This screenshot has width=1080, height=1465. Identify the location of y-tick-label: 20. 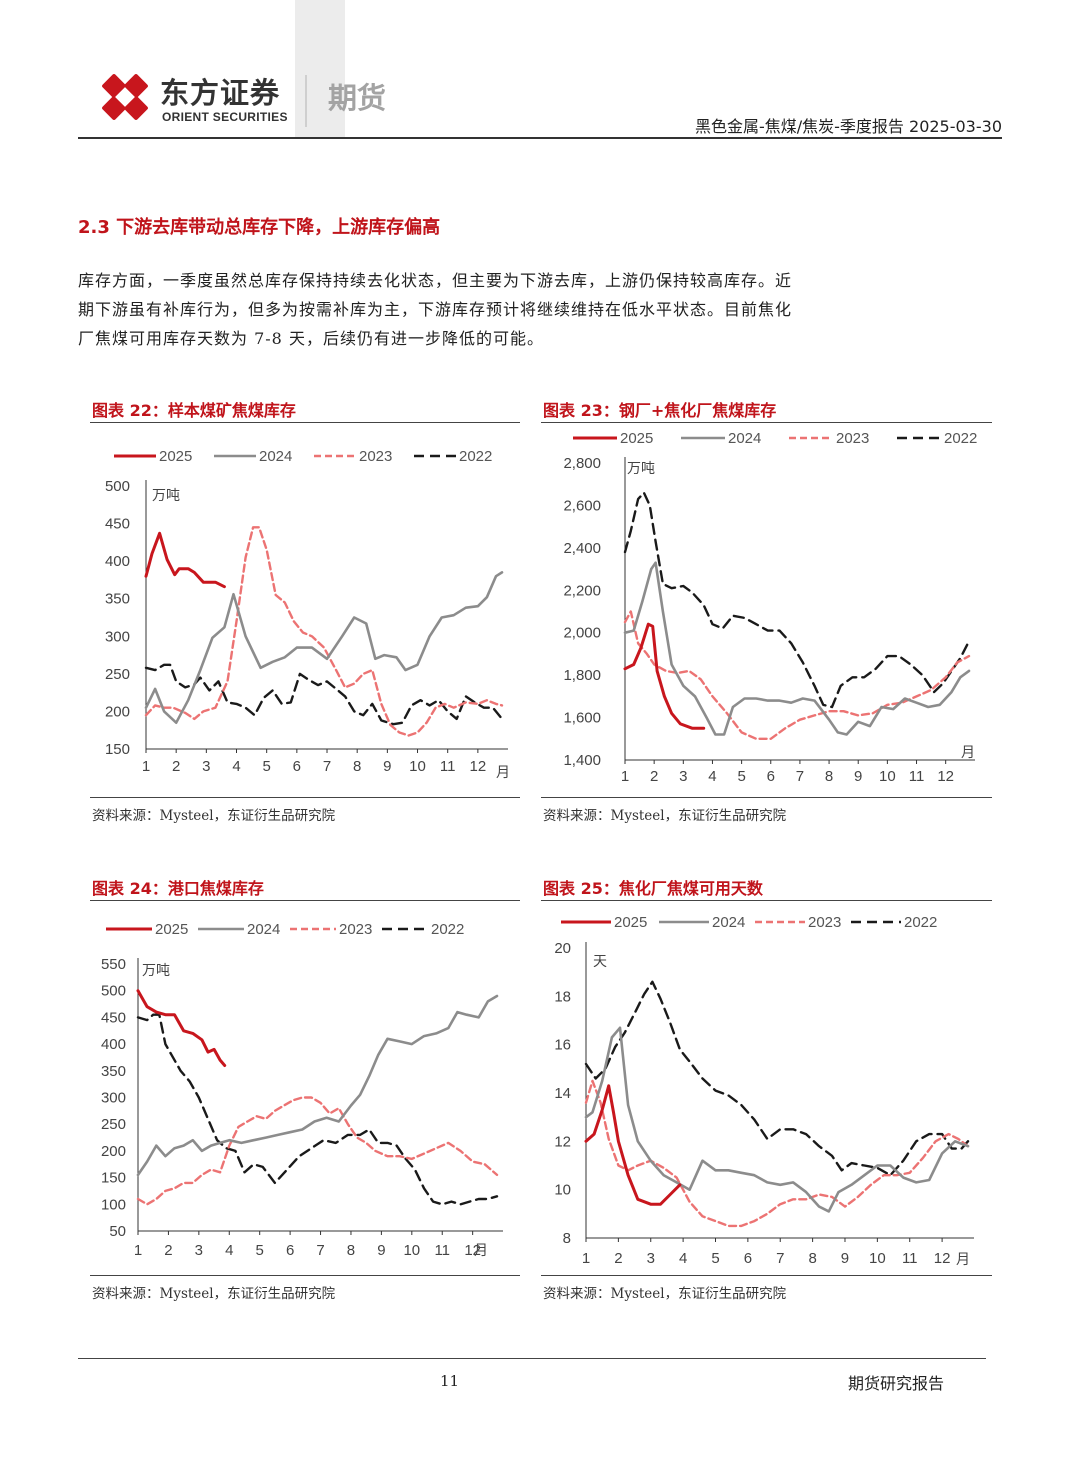
(562, 948).